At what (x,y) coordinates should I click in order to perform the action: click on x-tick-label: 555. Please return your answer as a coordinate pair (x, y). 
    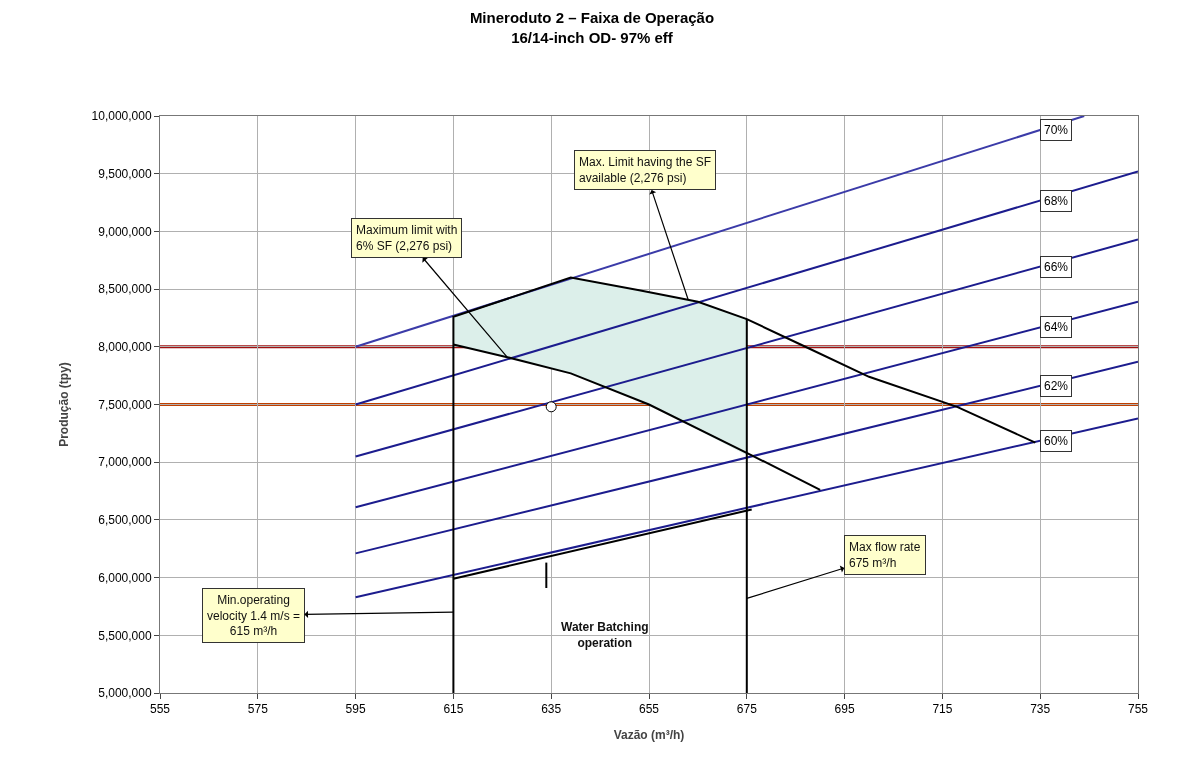
    Looking at the image, I should click on (160, 709).